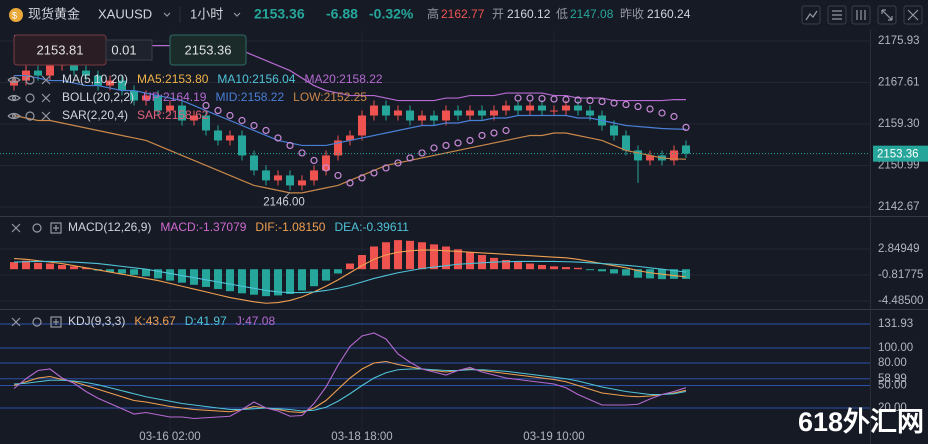 The height and width of the screenshot is (444, 928). I want to click on lot-input, so click(129, 50).